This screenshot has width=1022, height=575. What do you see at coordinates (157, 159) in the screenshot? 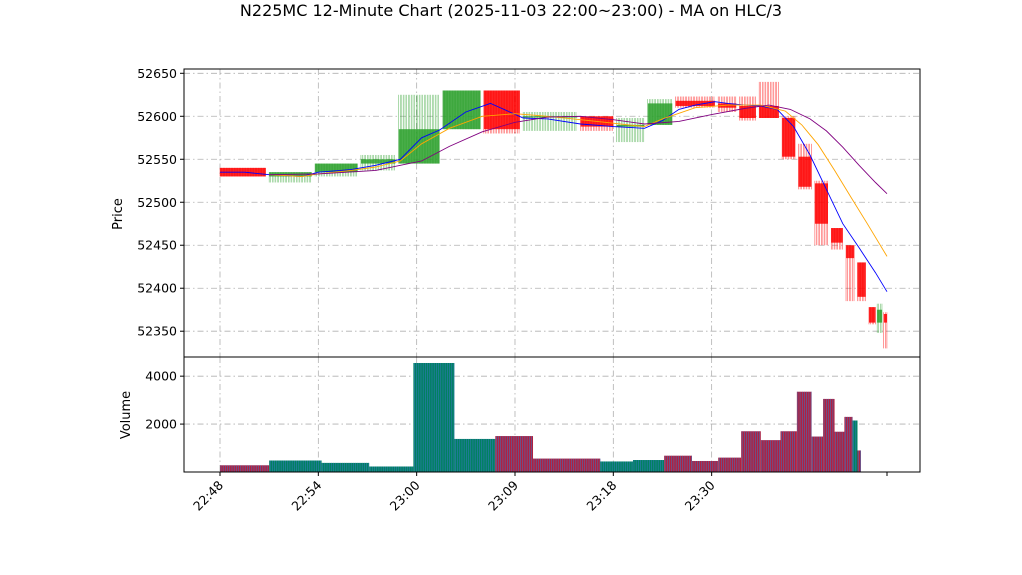
I see `price-tick-label: 52550` at bounding box center [157, 159].